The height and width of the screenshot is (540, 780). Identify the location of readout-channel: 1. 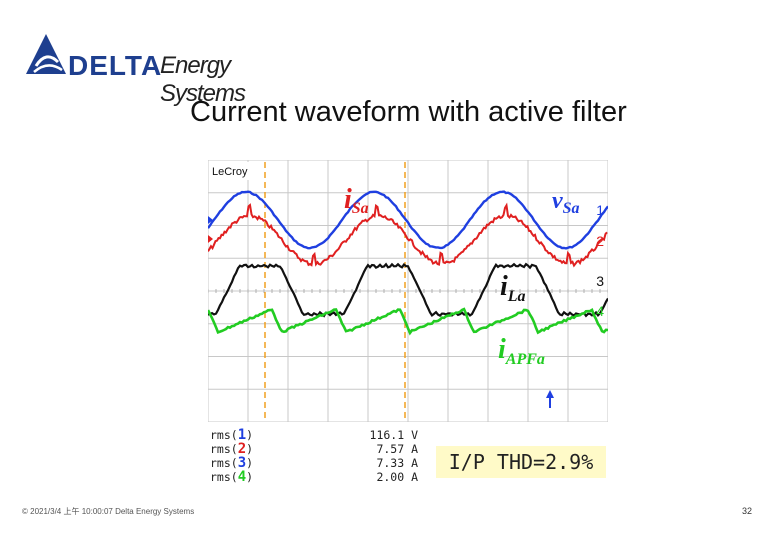
(242, 435).